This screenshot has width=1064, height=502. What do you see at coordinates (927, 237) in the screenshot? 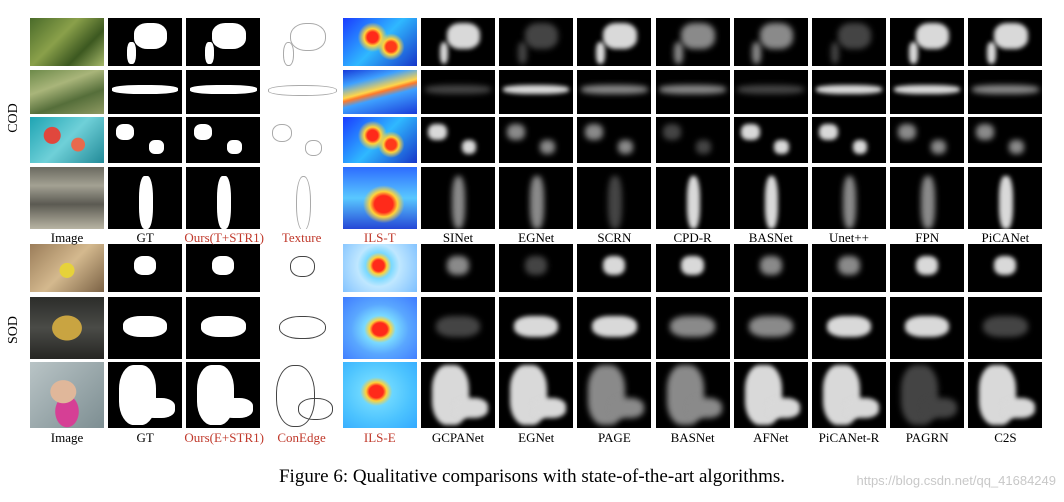
I see `cod-caption-11: FPN` at bounding box center [927, 237].